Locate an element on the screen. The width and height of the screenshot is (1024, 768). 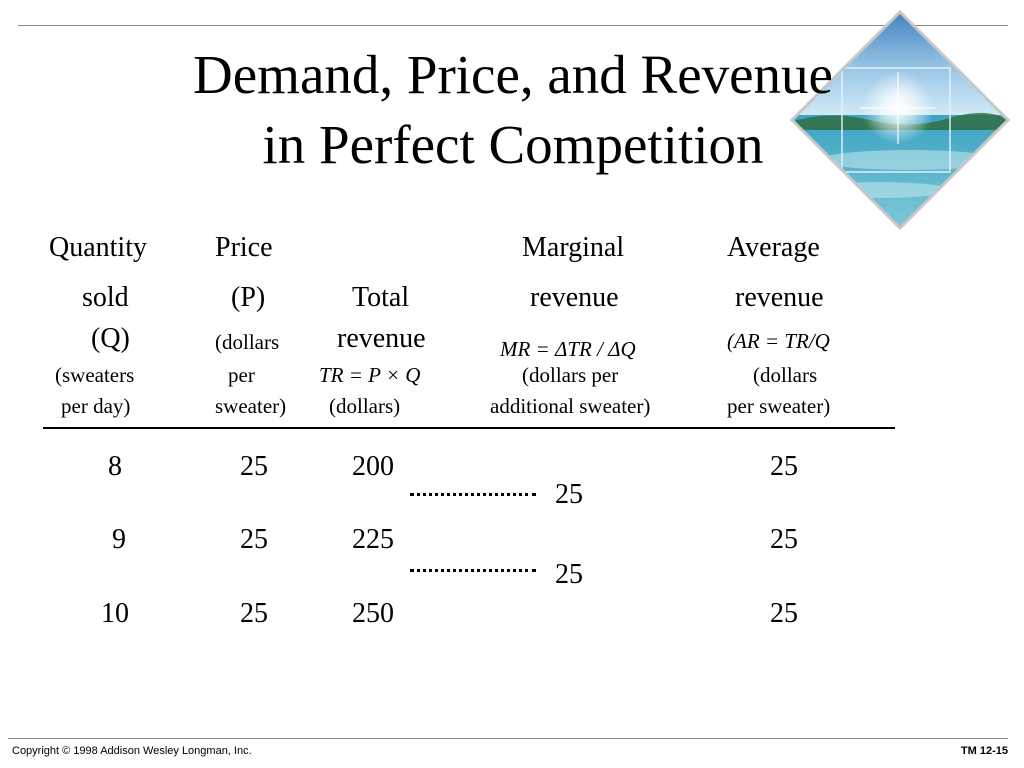
quantity-header-line3: (Q) is located at coordinates (110, 338).